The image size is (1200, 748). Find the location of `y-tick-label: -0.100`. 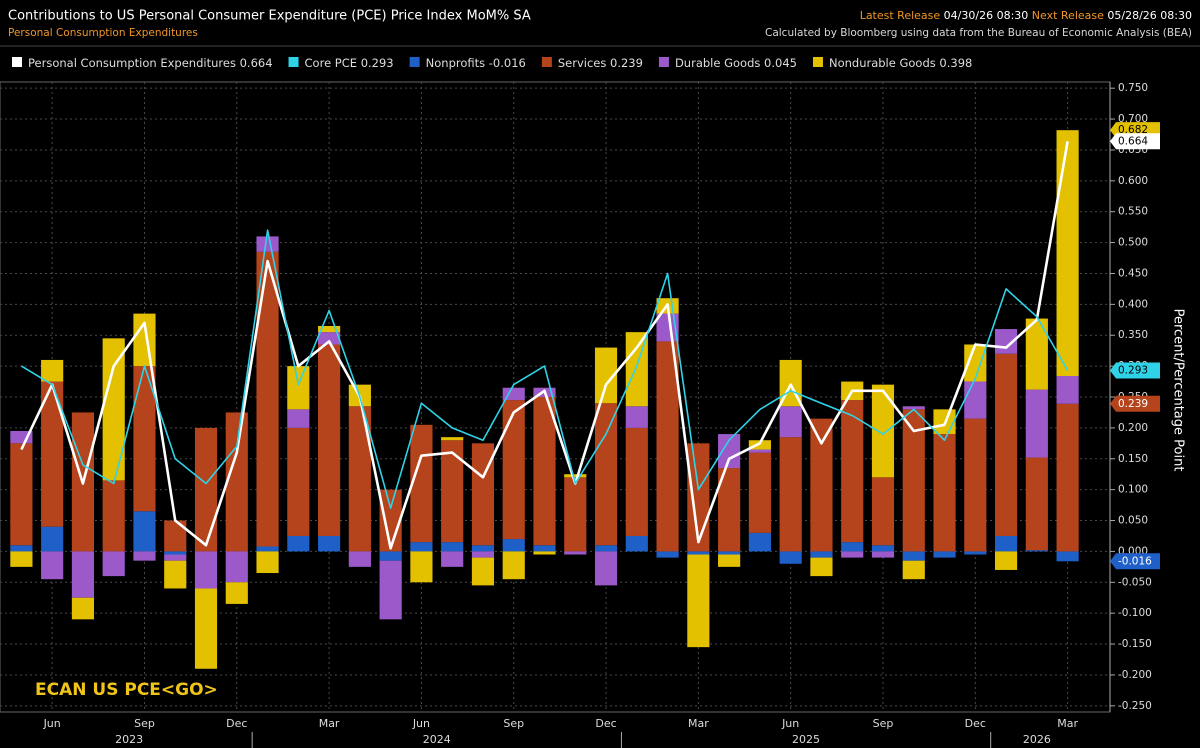

y-tick-label: -0.100 is located at coordinates (1135, 613).